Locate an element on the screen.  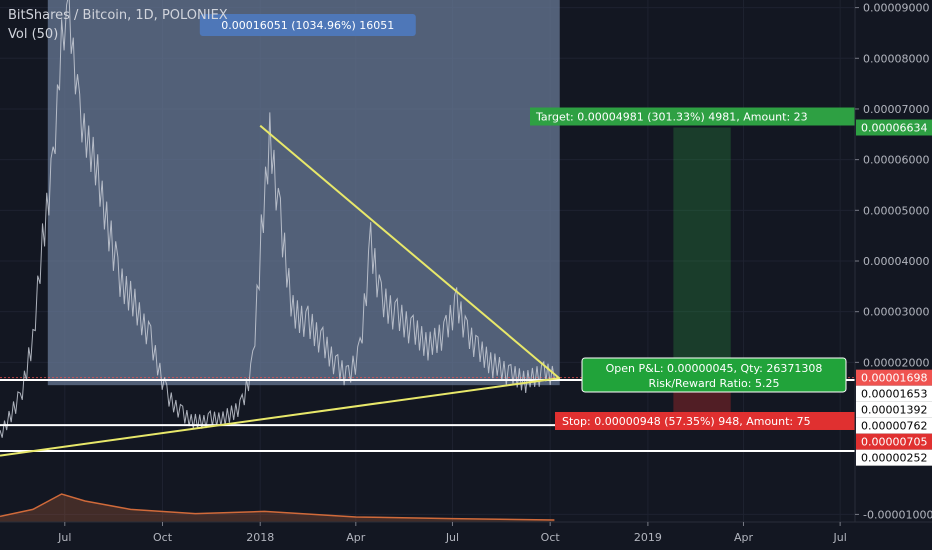
price-tag-current is located at coordinates (894, 377).